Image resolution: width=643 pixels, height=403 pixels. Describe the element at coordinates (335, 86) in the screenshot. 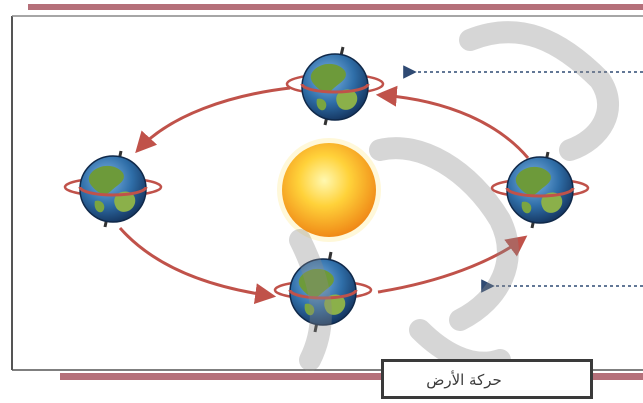

I see `earth-top` at that location.